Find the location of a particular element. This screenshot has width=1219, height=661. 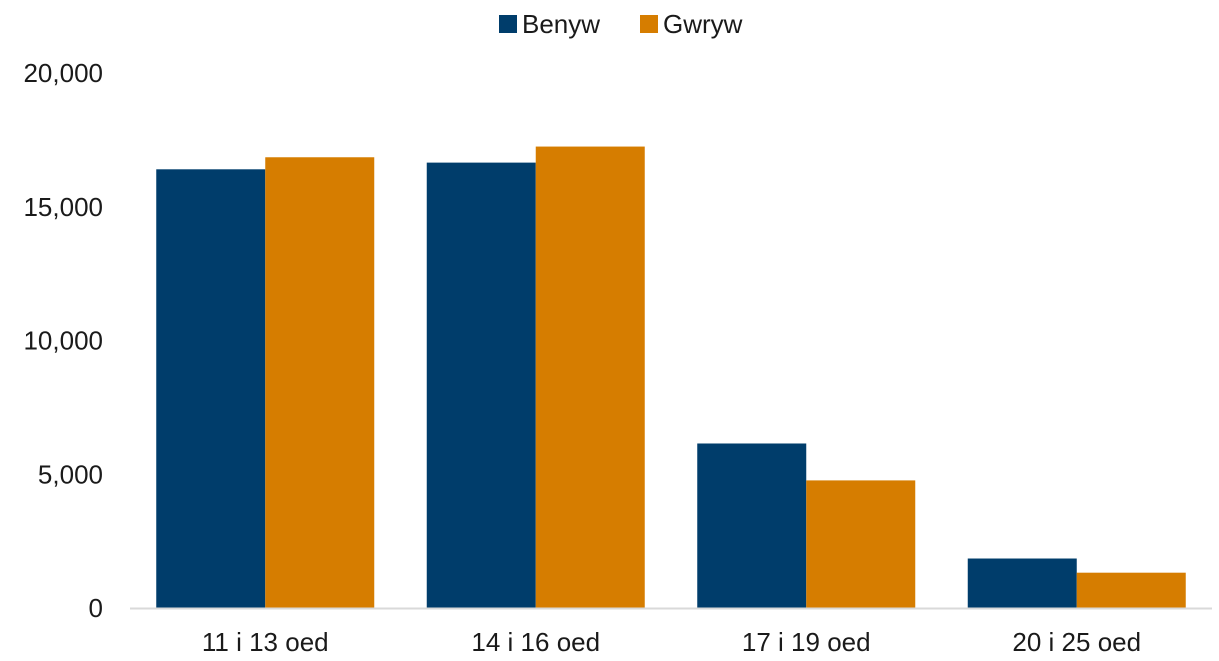

legend: Benyw Gwryw is located at coordinates (621, 24).